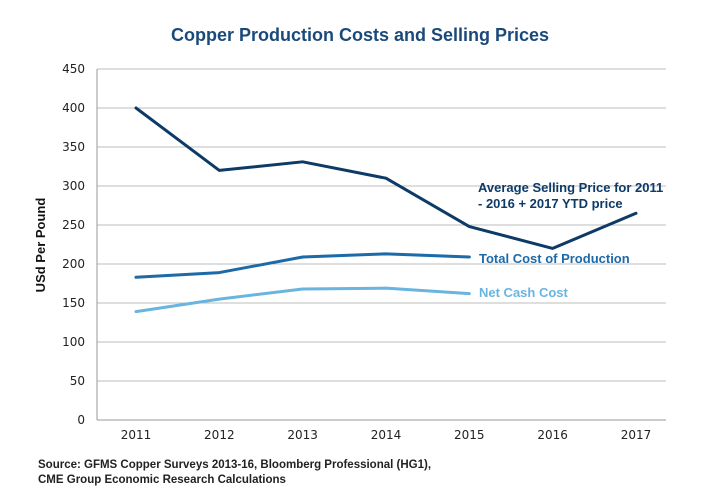  What do you see at coordinates (73, 69) in the screenshot?
I see `y-tick-label: 450` at bounding box center [73, 69].